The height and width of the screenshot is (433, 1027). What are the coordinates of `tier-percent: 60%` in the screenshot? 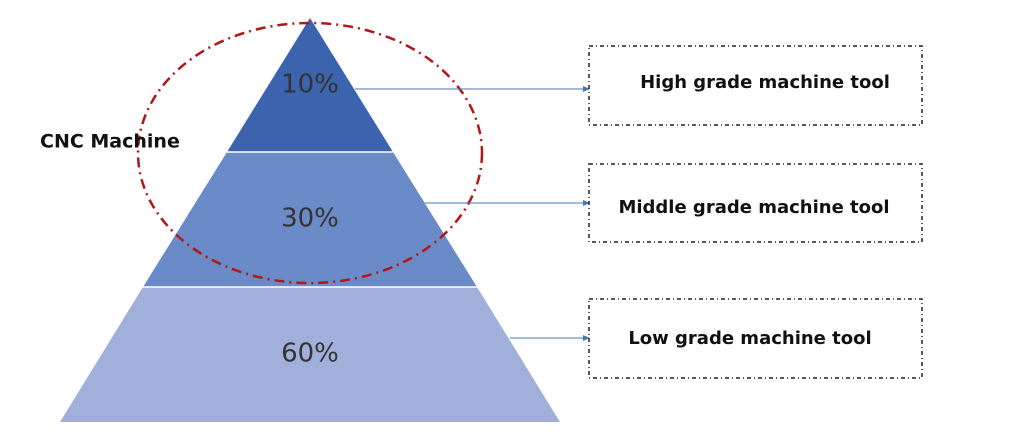 It's located at (310, 354).